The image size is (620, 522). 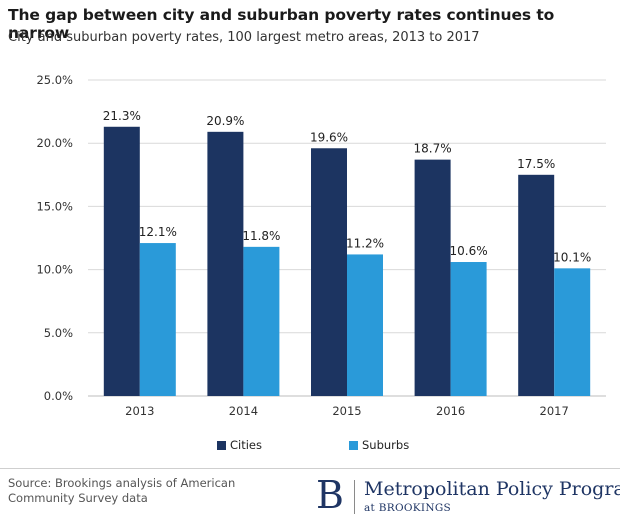 I want to click on y-tick-label: 20.0%, so click(x=54, y=143).